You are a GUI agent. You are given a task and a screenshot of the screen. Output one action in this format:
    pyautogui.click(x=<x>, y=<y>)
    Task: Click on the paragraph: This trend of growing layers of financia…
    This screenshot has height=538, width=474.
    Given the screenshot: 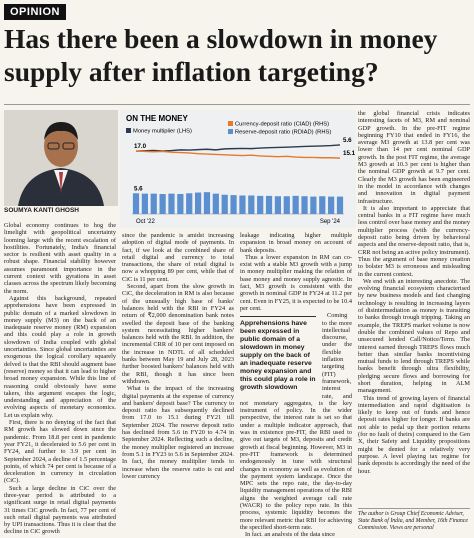 What is the action you would take?
    pyautogui.click(x=414, y=434)
    